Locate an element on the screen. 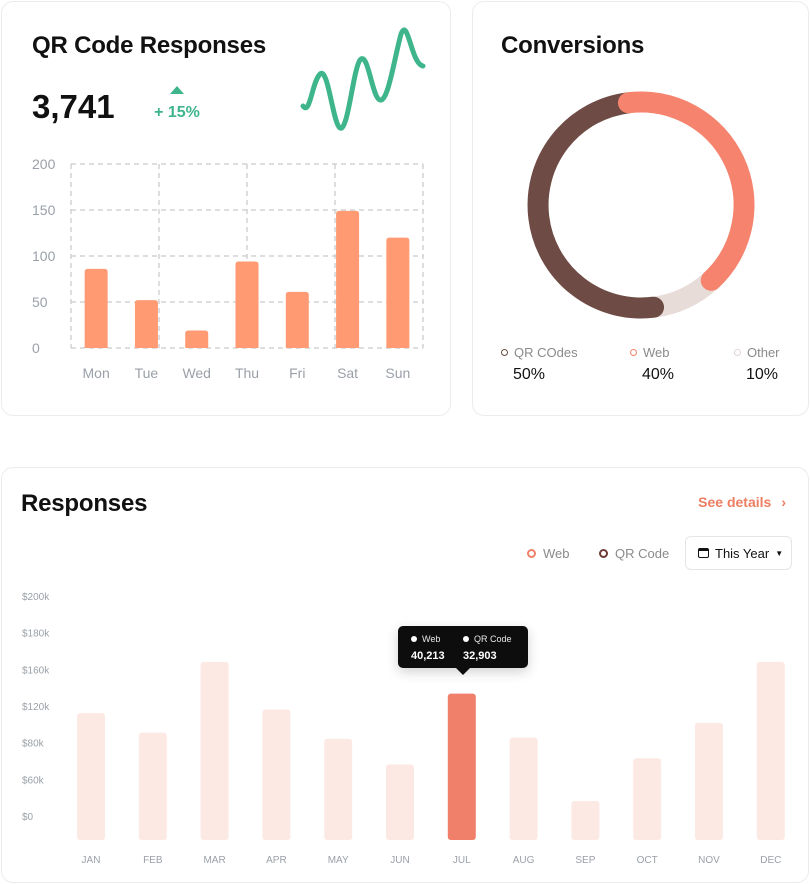 The height and width of the screenshot is (884, 810). legend-other-value: 10% is located at coordinates (762, 374).